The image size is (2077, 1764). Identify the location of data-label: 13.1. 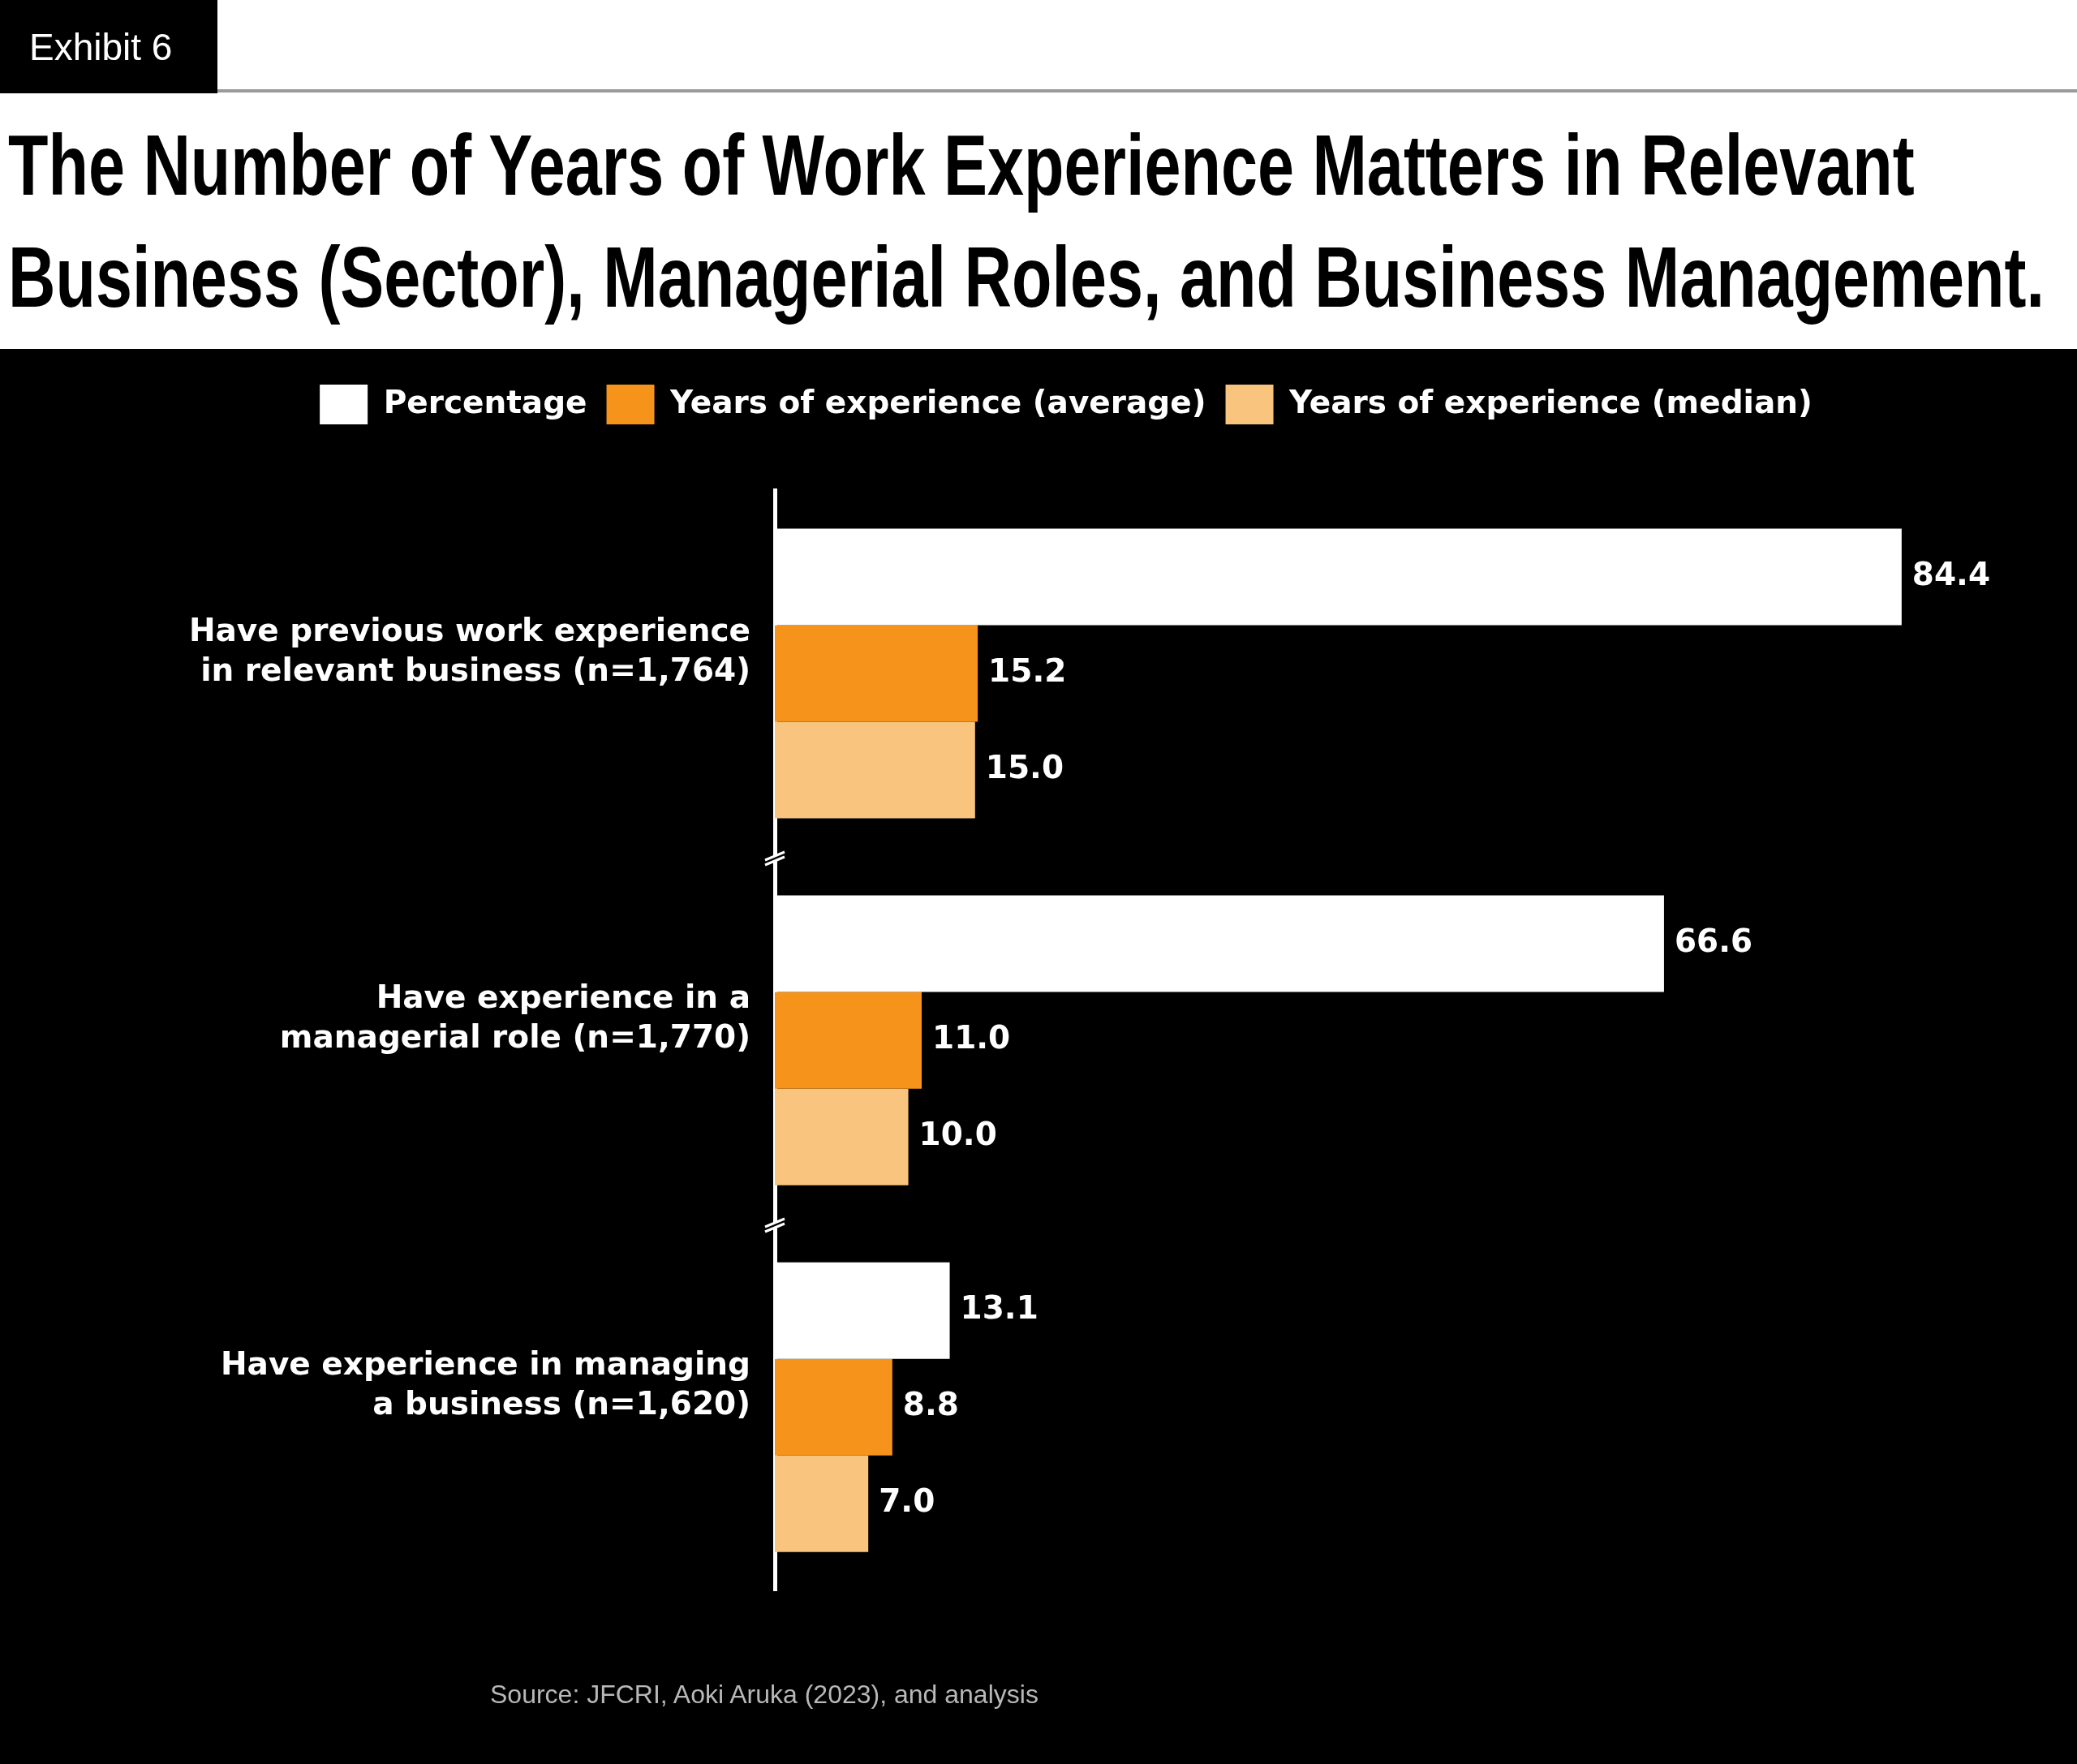
(999, 1308).